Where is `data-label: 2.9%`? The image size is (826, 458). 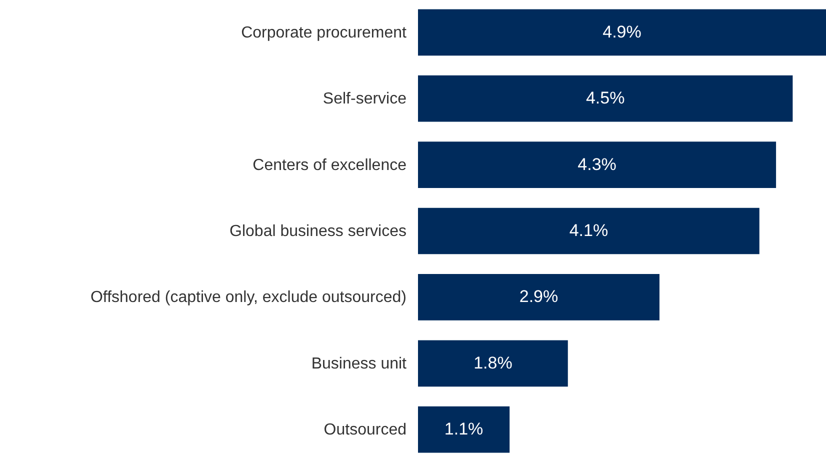
data-label: 2.9% is located at coordinates (538, 296).